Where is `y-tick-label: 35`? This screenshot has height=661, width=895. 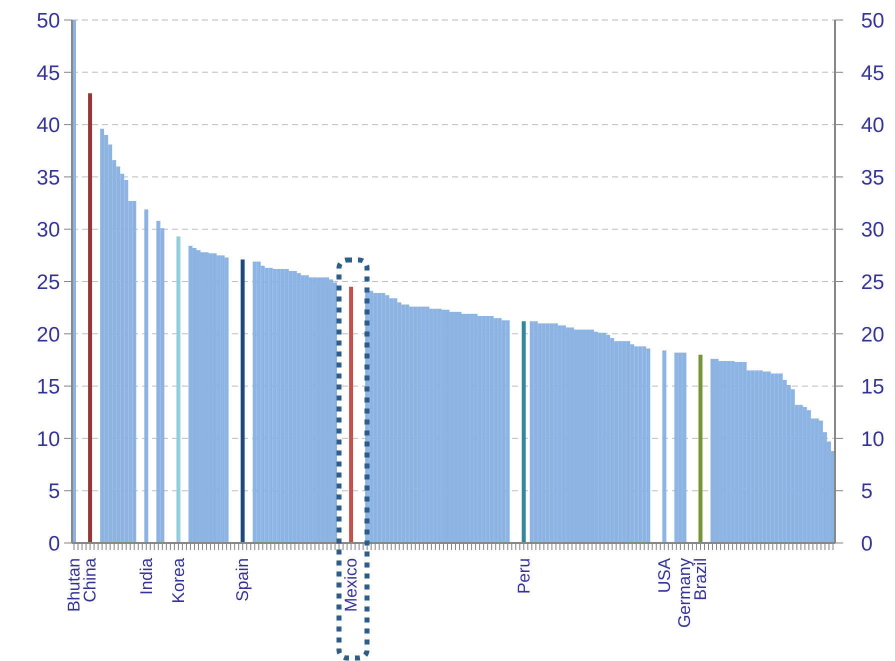
y-tick-label: 35 is located at coordinates (48, 178).